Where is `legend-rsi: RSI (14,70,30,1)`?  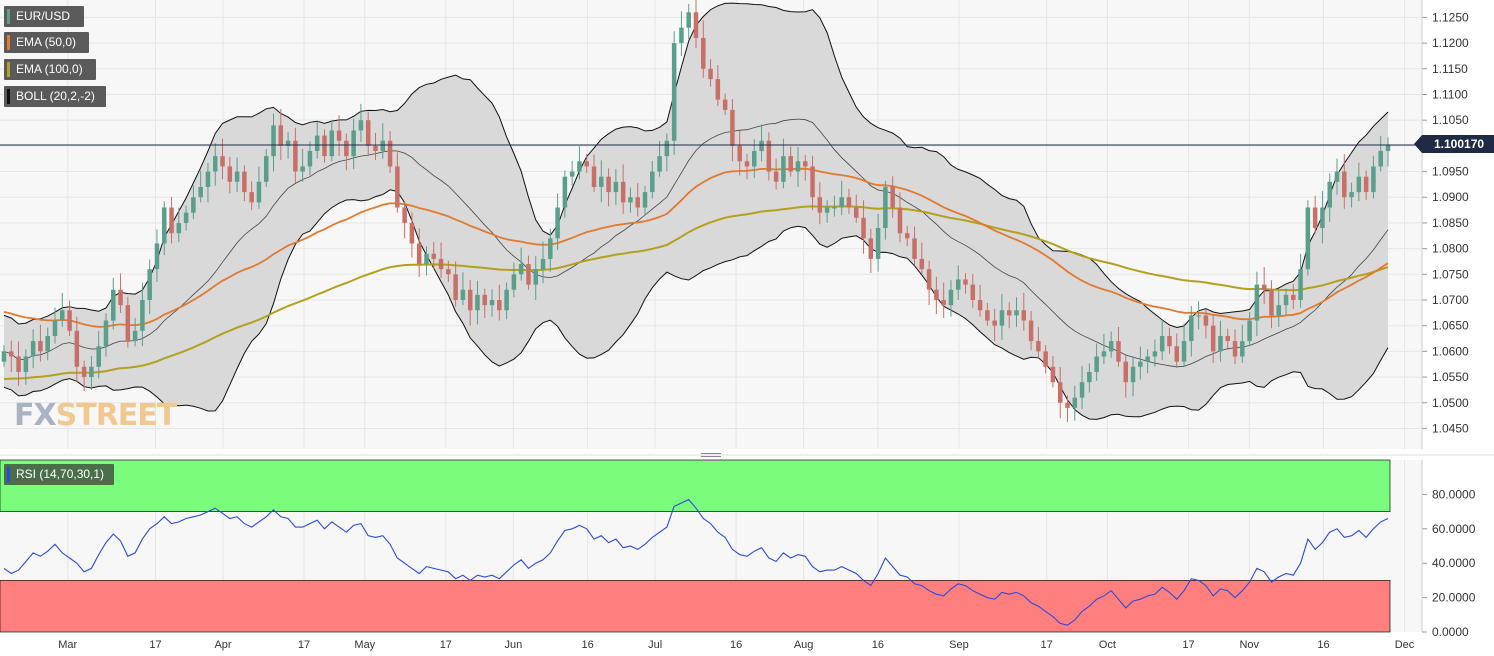 legend-rsi: RSI (14,70,30,1) is located at coordinates (59, 474).